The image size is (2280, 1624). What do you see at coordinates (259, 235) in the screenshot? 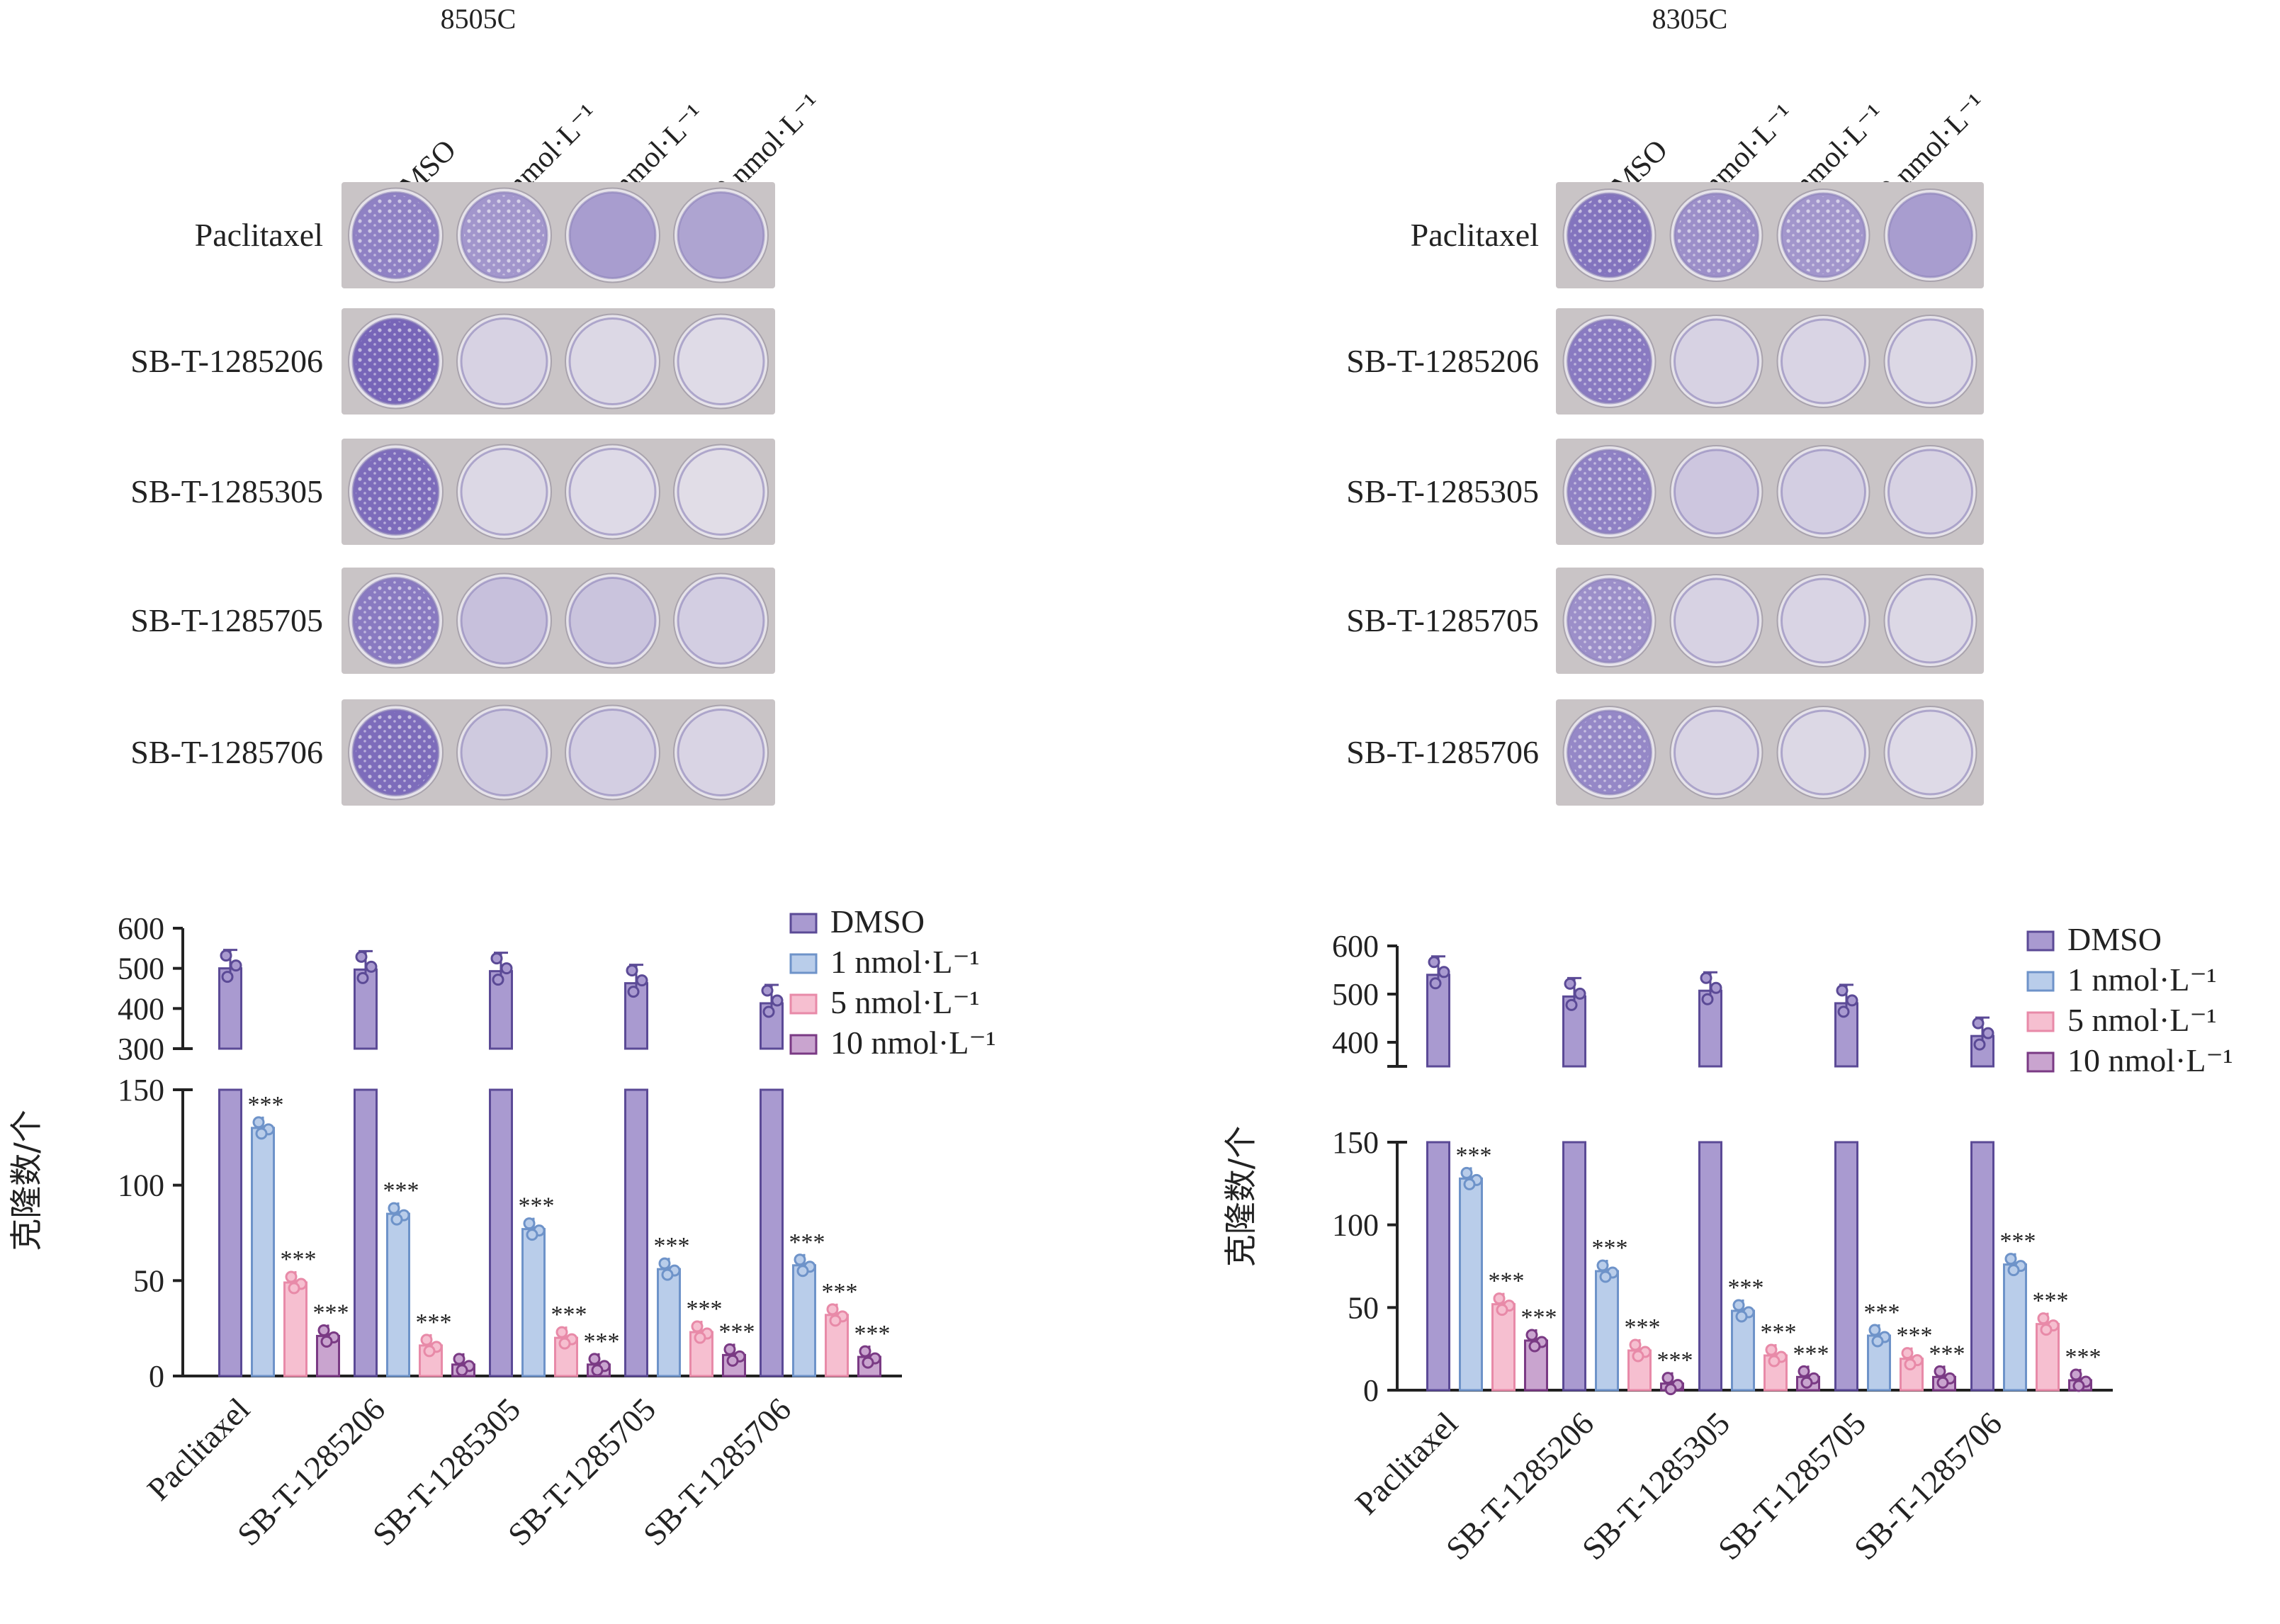
I see `row-label: Paclitaxel` at bounding box center [259, 235].